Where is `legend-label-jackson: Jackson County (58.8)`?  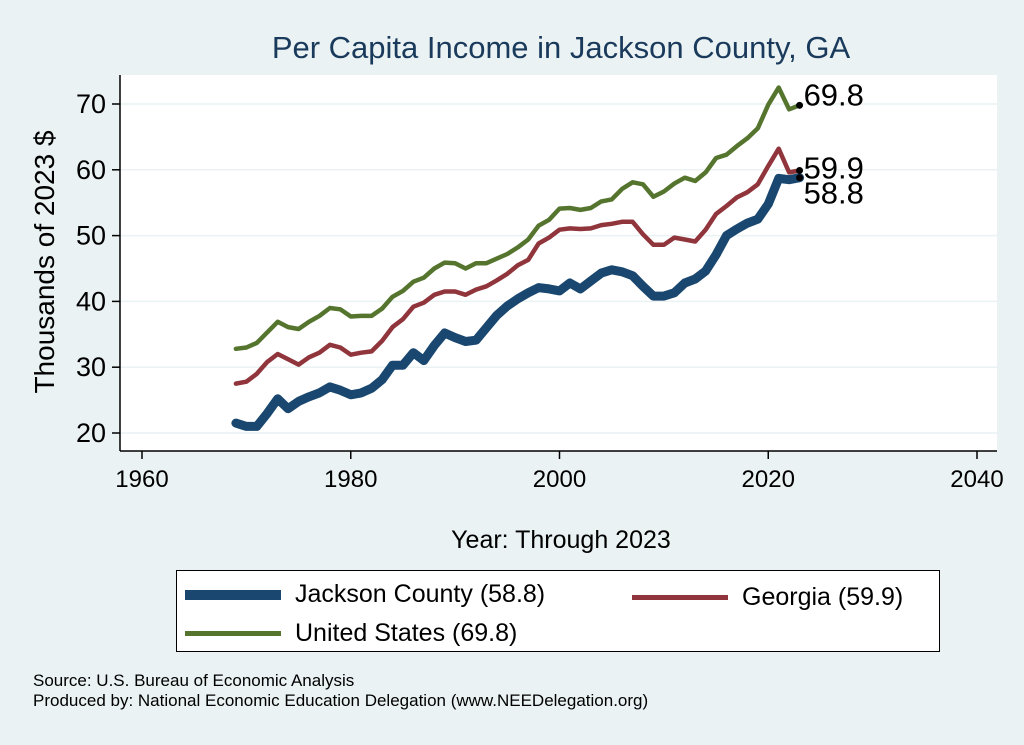 legend-label-jackson: Jackson County (58.8) is located at coordinates (420, 594).